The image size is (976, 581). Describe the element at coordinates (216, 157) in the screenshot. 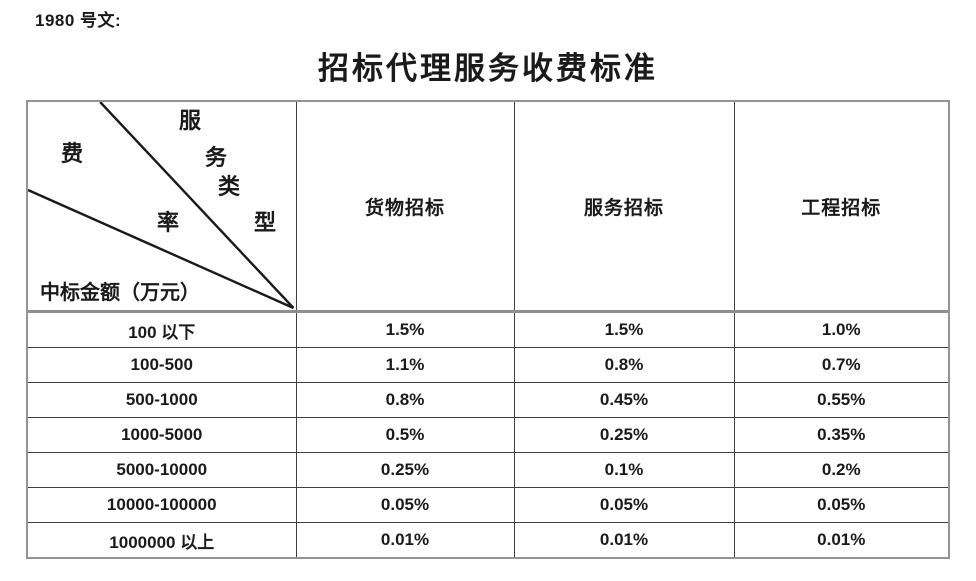

I see `corner-type-char-2: 务` at that location.